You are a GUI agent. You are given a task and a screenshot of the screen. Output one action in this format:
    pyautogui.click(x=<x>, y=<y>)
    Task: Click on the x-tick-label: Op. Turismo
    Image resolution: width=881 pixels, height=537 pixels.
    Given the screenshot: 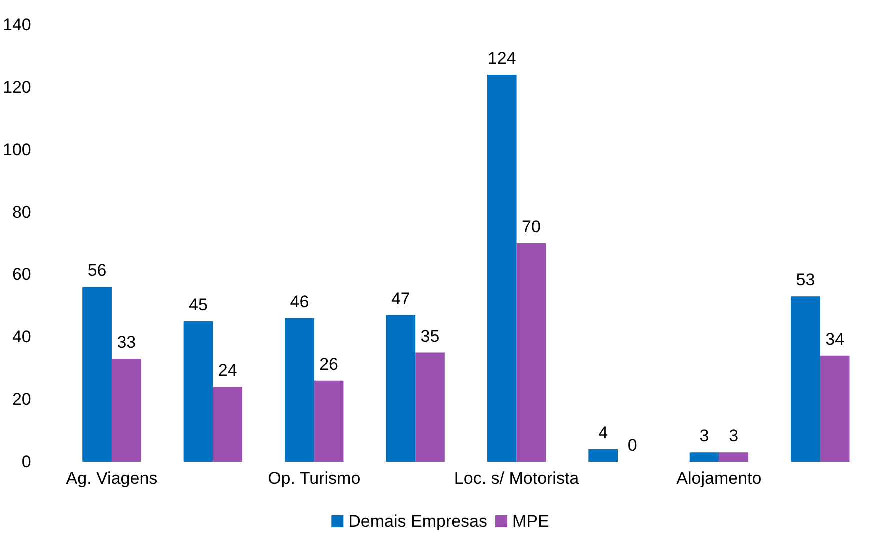 What is the action you would take?
    pyautogui.click(x=314, y=478)
    